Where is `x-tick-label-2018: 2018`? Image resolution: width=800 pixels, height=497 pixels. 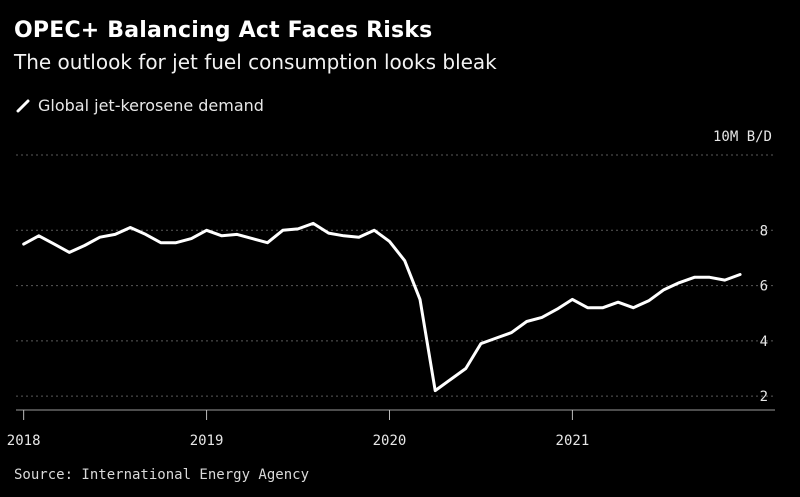
x-tick-label-2018: 2018 is located at coordinates (24, 441).